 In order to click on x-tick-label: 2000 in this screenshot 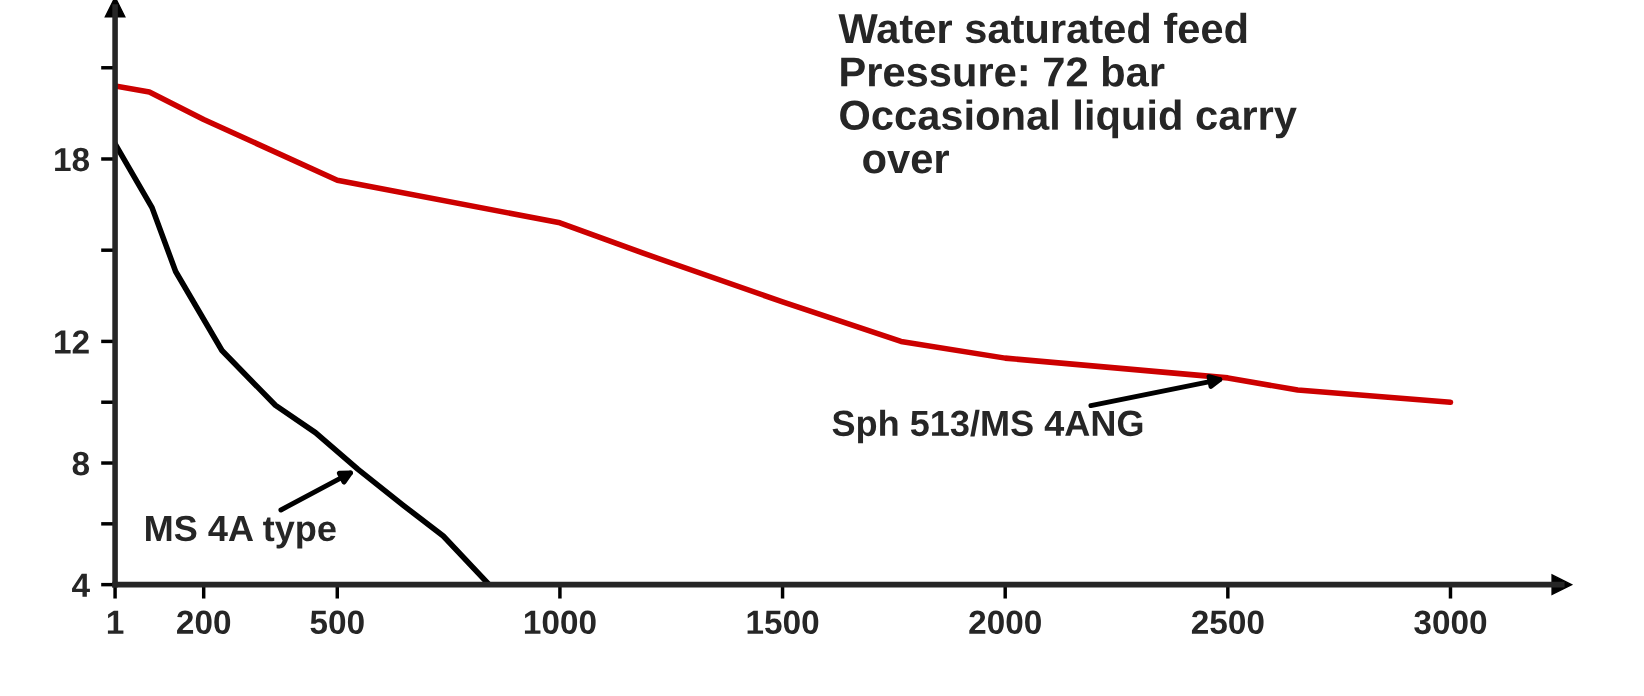, I will do `click(1005, 622)`.